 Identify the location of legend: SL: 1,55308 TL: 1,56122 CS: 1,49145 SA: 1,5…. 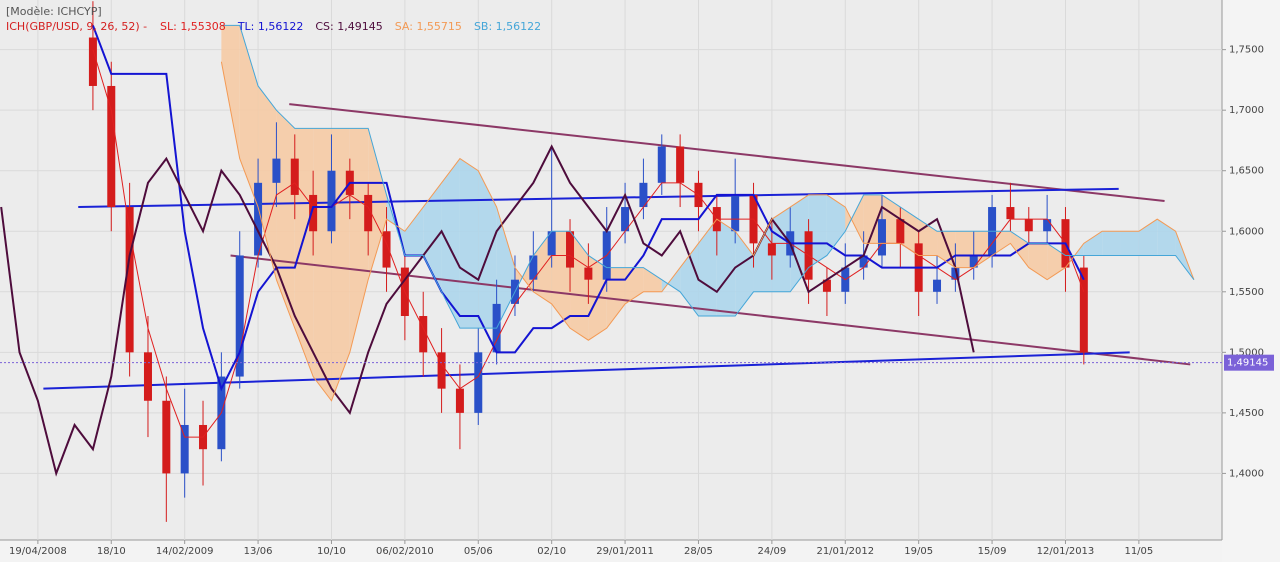
(350, 26).